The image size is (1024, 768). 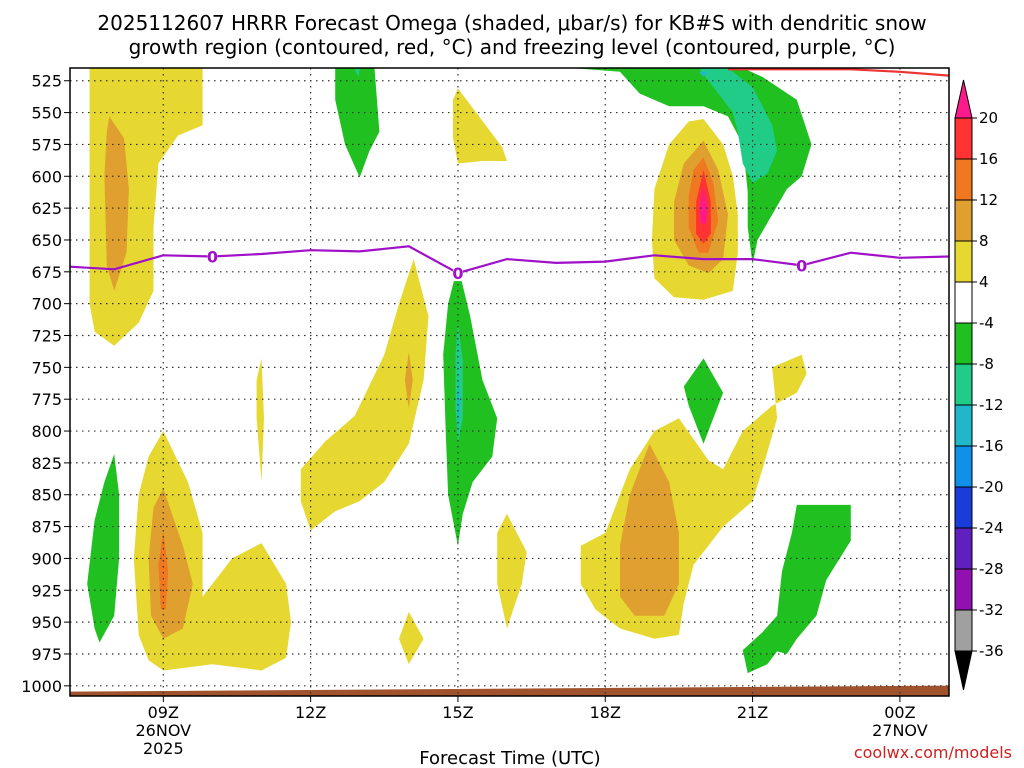 What do you see at coordinates (838, 72) in the screenshot?
I see `dgz-contour-line` at bounding box center [838, 72].